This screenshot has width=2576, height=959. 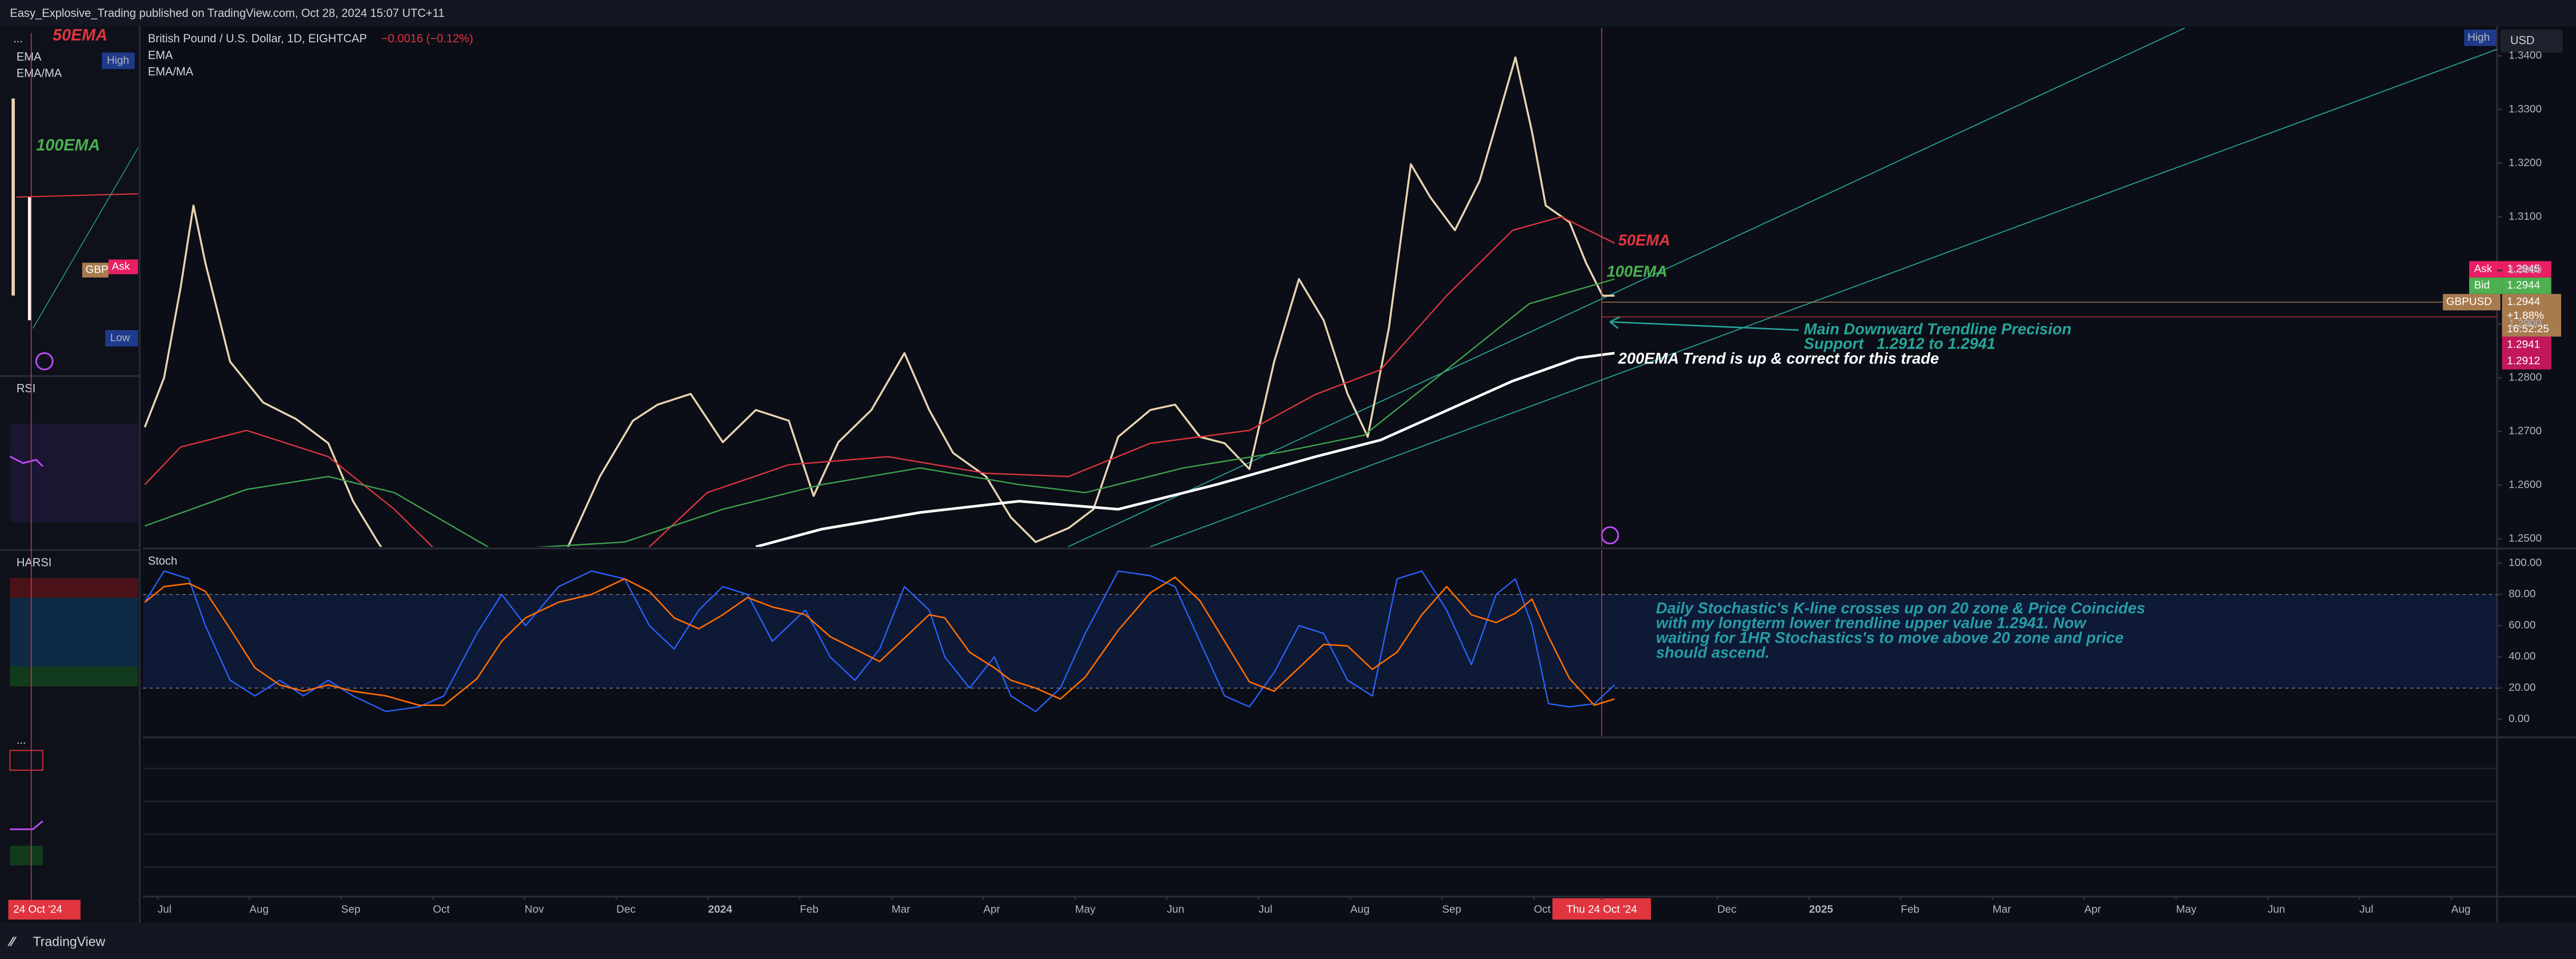 What do you see at coordinates (26, 856) in the screenshot?
I see `sidebar-mini` at bounding box center [26, 856].